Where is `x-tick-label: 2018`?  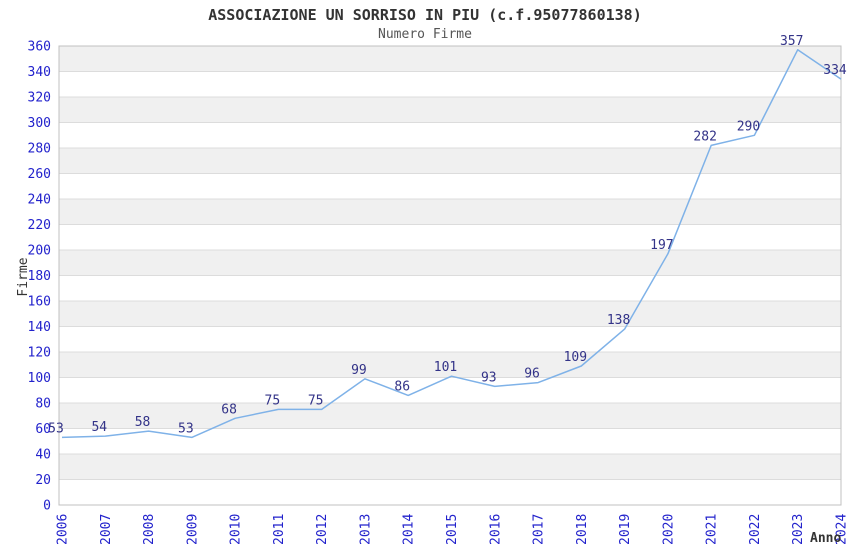
x-tick-label: 2018 is located at coordinates (582, 529).